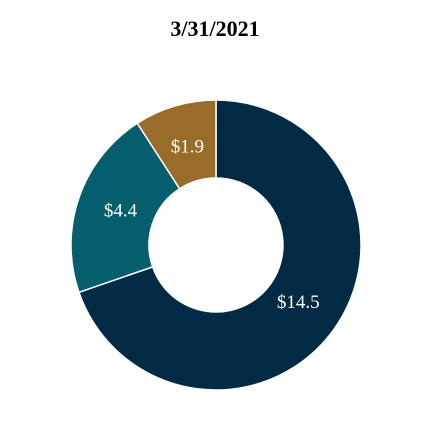 This screenshot has width=430, height=430. What do you see at coordinates (187, 146) in the screenshot?
I see `data-label: $1.9` at bounding box center [187, 146].